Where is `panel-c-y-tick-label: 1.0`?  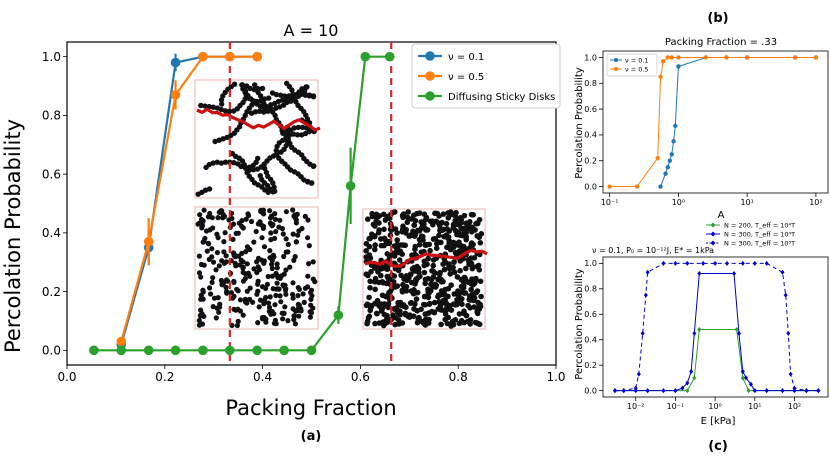
panel-c-y-tick-label: 1.0 is located at coordinates (590, 263).